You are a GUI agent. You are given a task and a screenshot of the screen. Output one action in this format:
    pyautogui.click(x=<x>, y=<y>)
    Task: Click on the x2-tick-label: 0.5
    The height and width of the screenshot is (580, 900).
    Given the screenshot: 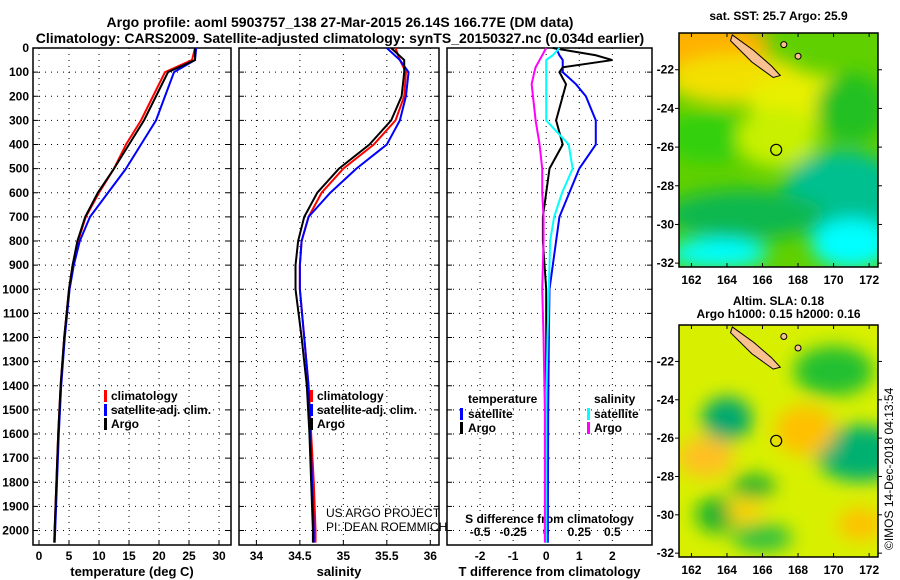 What is the action you would take?
    pyautogui.click(x=612, y=532)
    